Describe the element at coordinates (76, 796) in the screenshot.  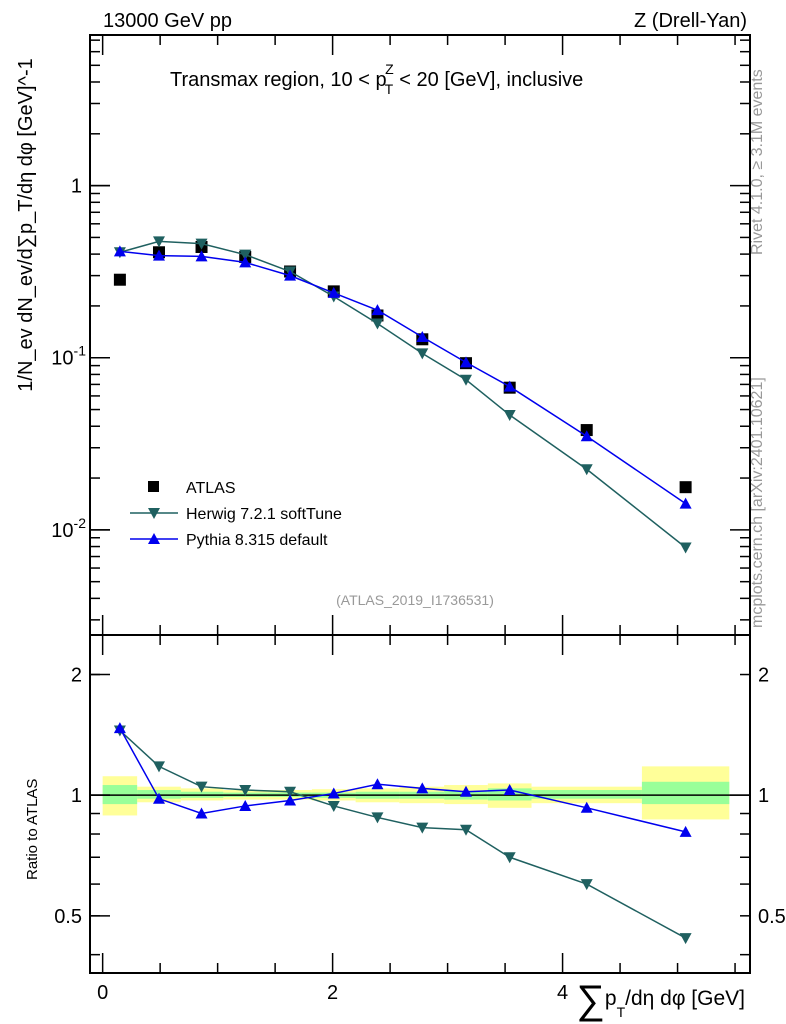
I see `ratio-y-tick-label: 1` at that location.